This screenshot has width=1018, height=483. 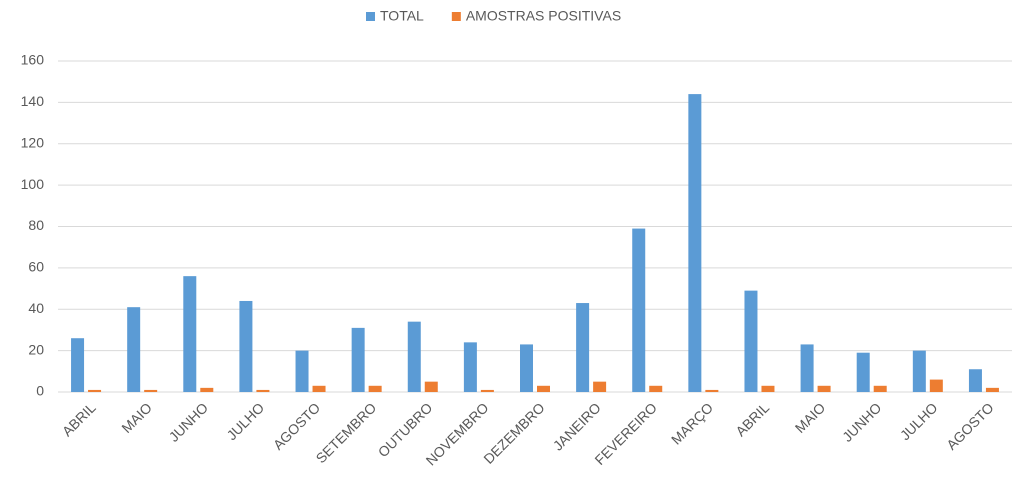 I want to click on y-tick-label: 0, so click(x=40, y=391).